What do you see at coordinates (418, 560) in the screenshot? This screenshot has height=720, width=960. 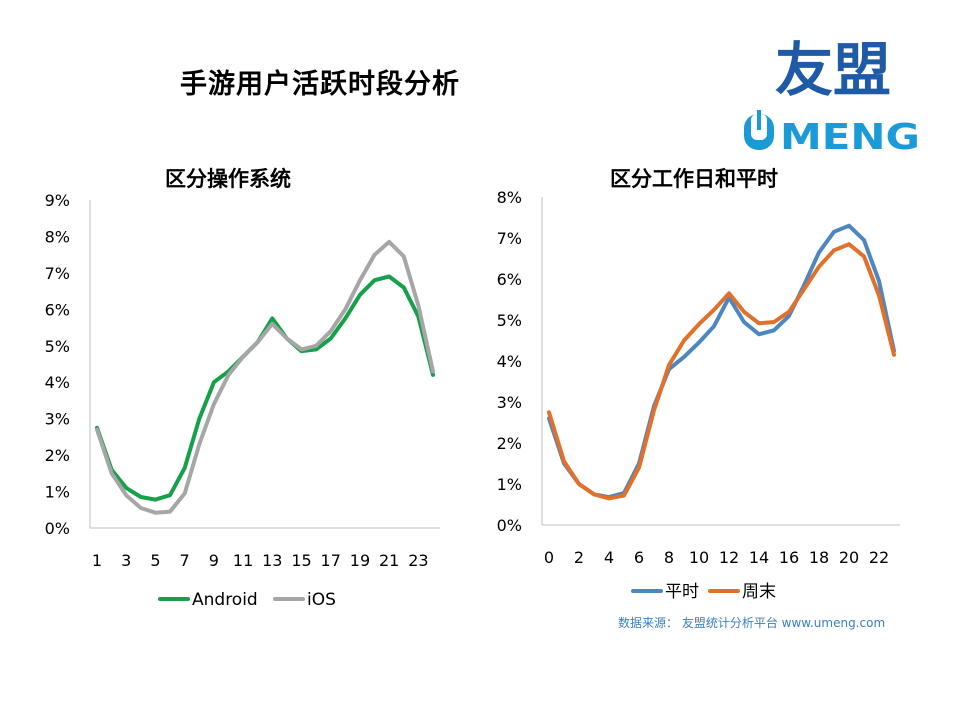 I see `x-tick-label: 23` at bounding box center [418, 560].